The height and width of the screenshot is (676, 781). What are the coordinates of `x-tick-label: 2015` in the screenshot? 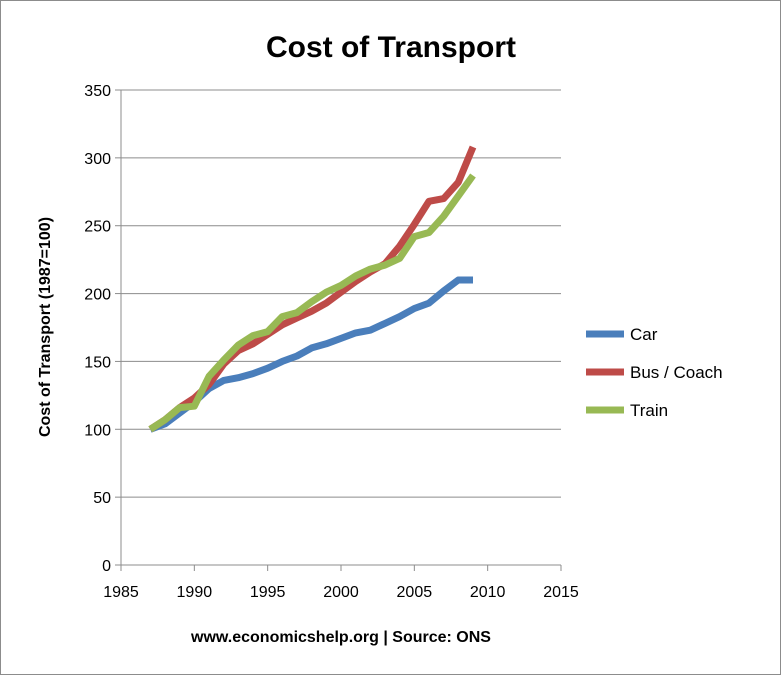 It's located at (561, 592).